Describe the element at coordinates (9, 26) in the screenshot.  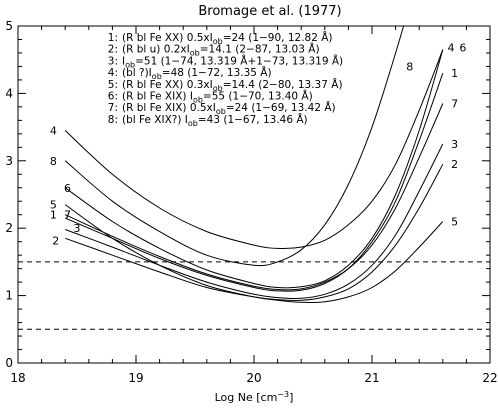
I see `y-tick-label: 5` at that location.